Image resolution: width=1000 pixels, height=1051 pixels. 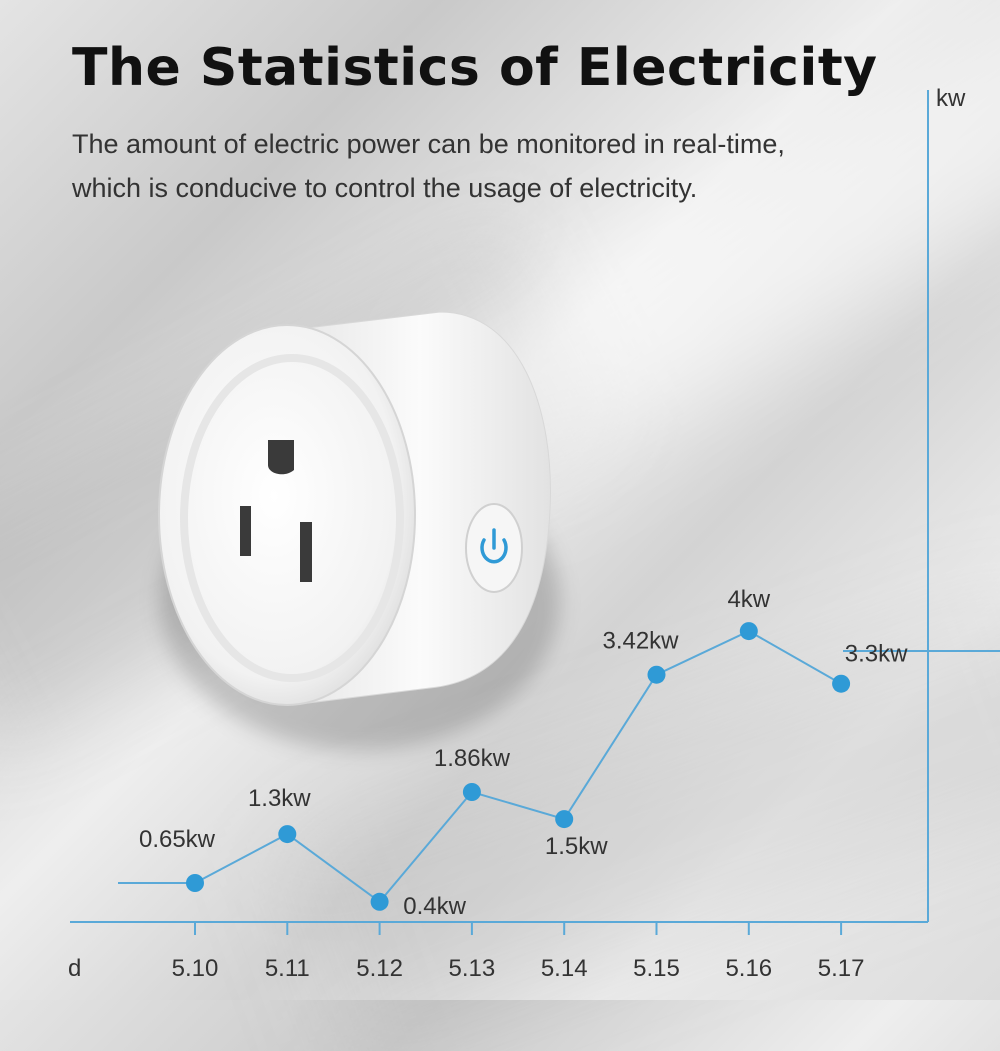 What do you see at coordinates (245, 531) in the screenshot?
I see `neutral-slot` at bounding box center [245, 531].